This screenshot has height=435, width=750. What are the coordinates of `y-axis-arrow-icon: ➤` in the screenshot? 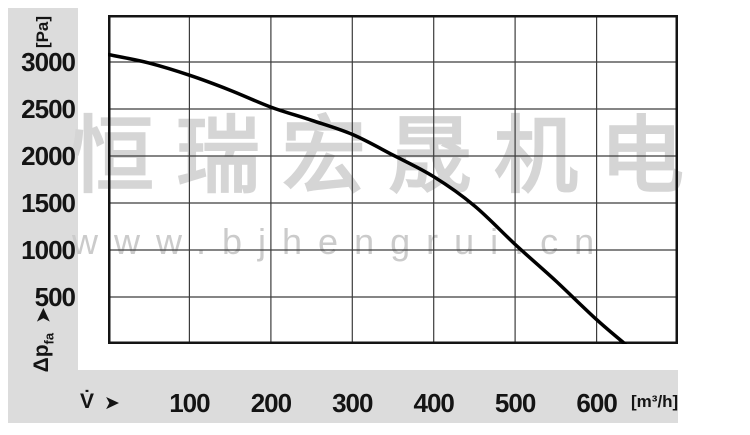 It's located at (42, 315).